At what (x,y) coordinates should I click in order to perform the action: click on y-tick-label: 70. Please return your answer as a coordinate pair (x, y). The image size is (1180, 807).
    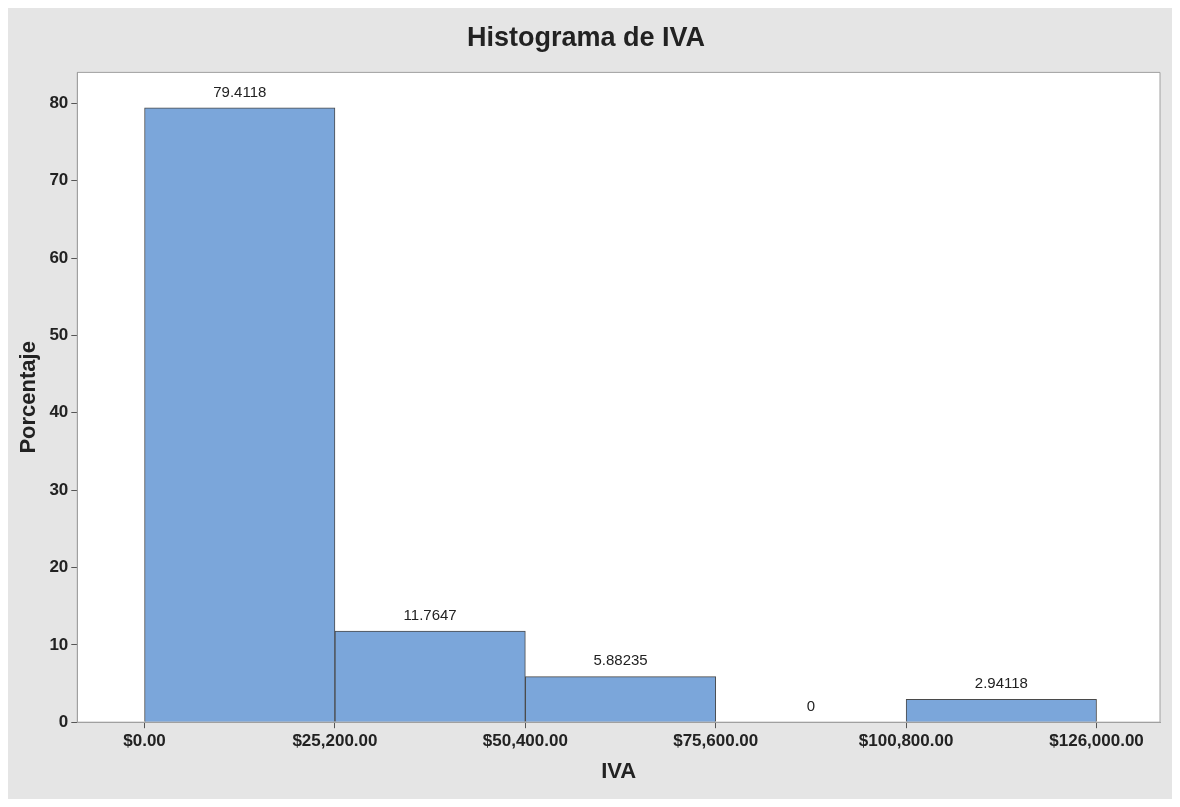
    Looking at the image, I should click on (59, 180).